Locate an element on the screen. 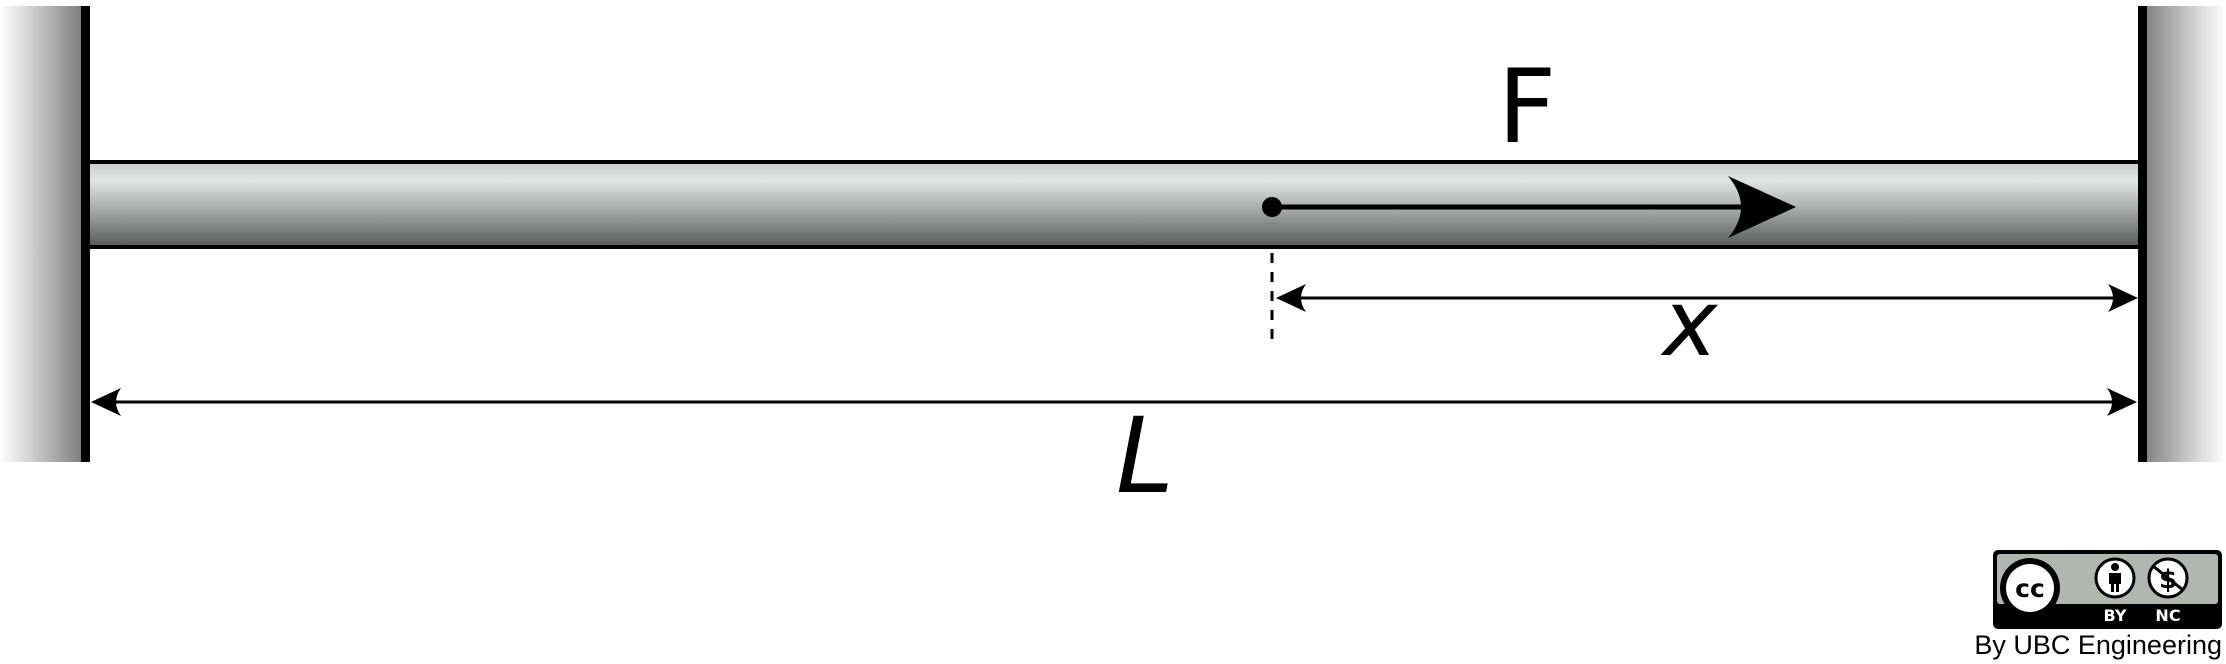 The width and height of the screenshot is (2226, 664). right-wall-support is located at coordinates (2182, 234).